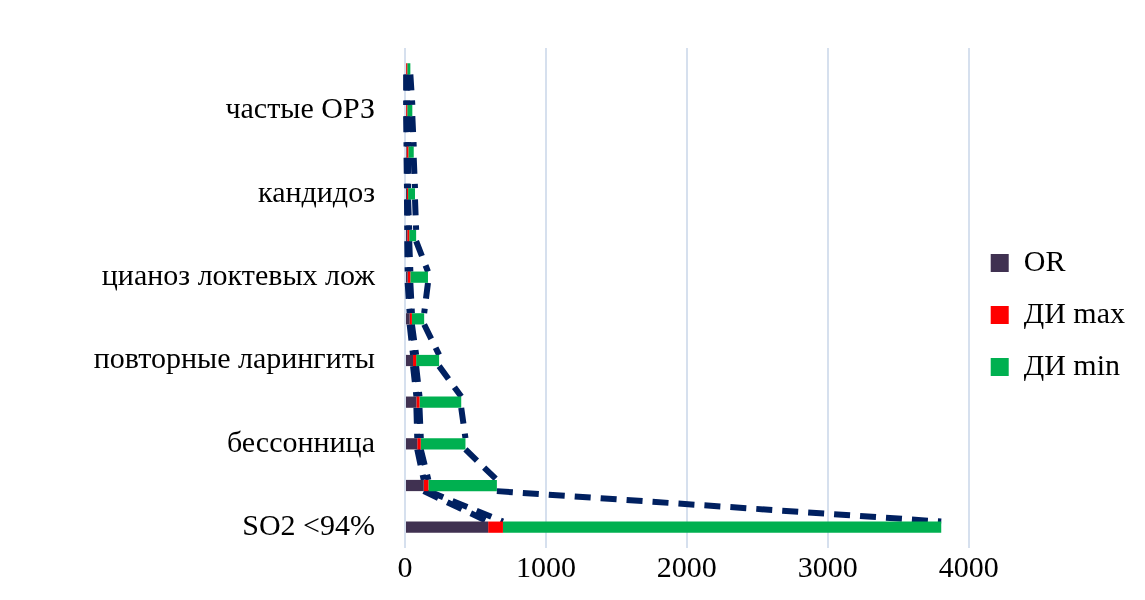 The height and width of the screenshot is (600, 1145). Describe the element at coordinates (1072, 364) in the screenshot. I see `legend-label: ДИ min` at that location.